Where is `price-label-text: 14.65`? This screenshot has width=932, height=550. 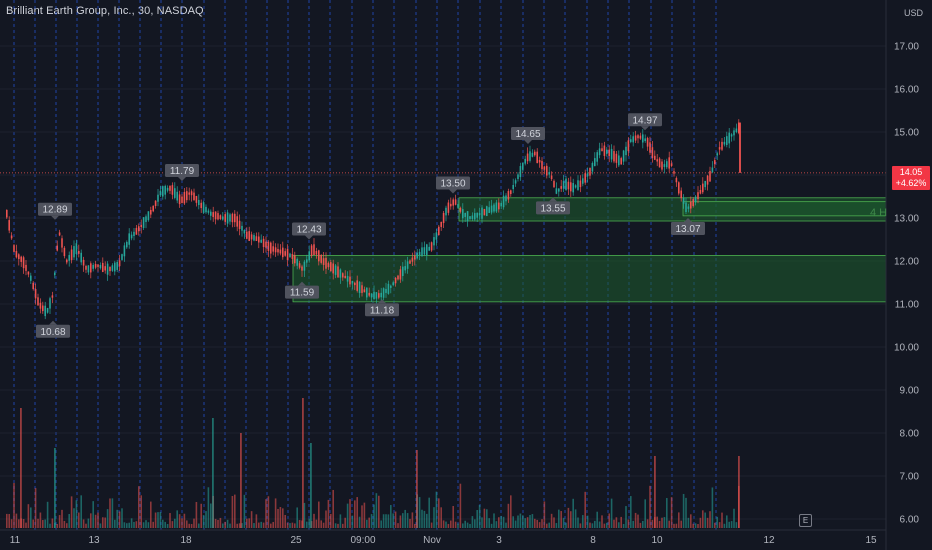
price-label-text: 14.65 is located at coordinates (527, 134).